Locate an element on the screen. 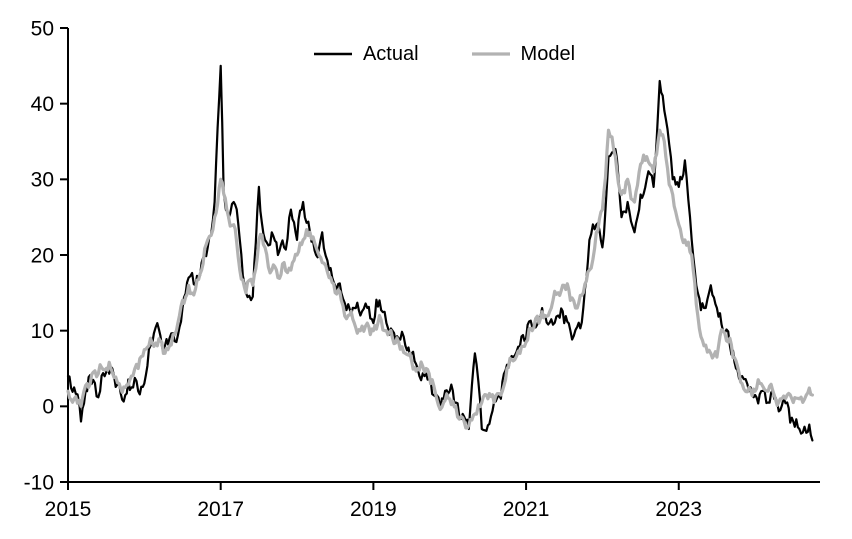  x-tick-label: 2023 is located at coordinates (678, 509).